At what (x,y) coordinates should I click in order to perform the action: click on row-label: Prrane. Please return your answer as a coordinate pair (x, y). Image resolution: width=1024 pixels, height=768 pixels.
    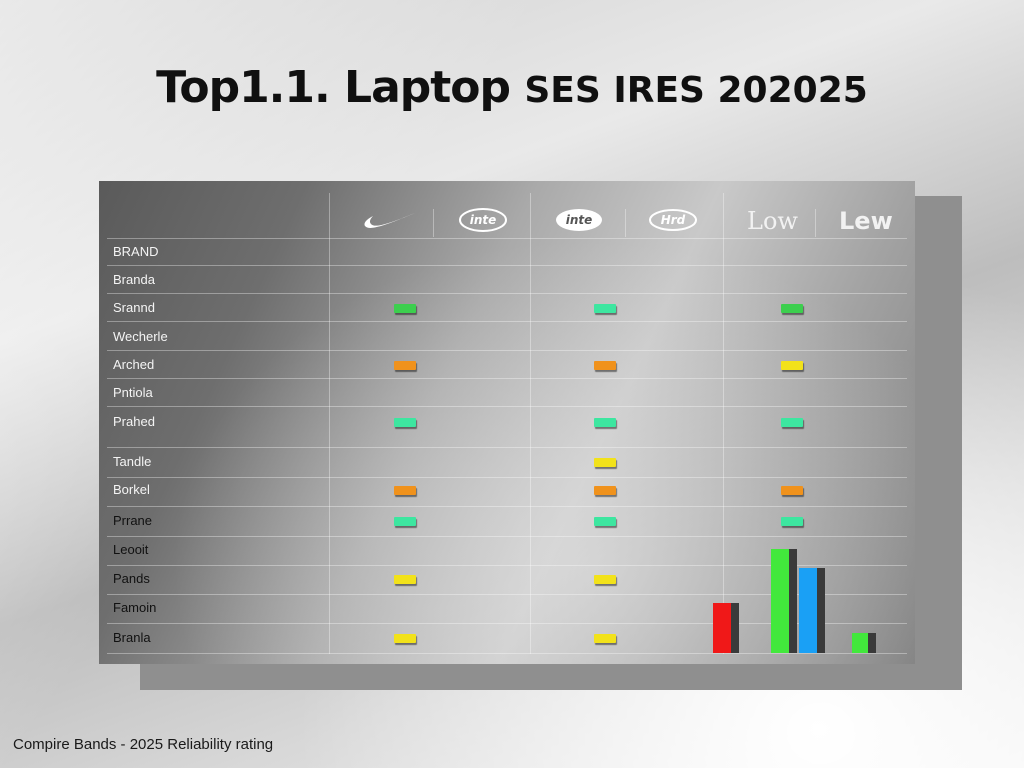
    Looking at the image, I should click on (133, 520).